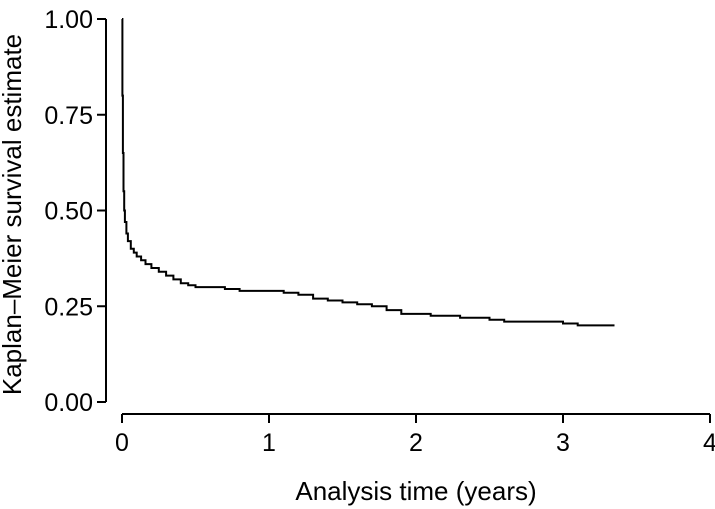  What do you see at coordinates (68, 403) in the screenshot?
I see `y-tick-label: 0.00` at bounding box center [68, 403].